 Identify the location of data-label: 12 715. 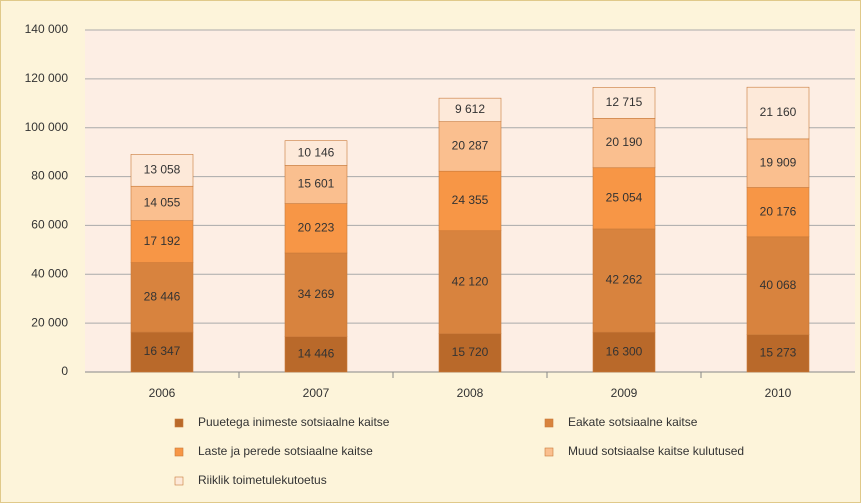
(624, 102).